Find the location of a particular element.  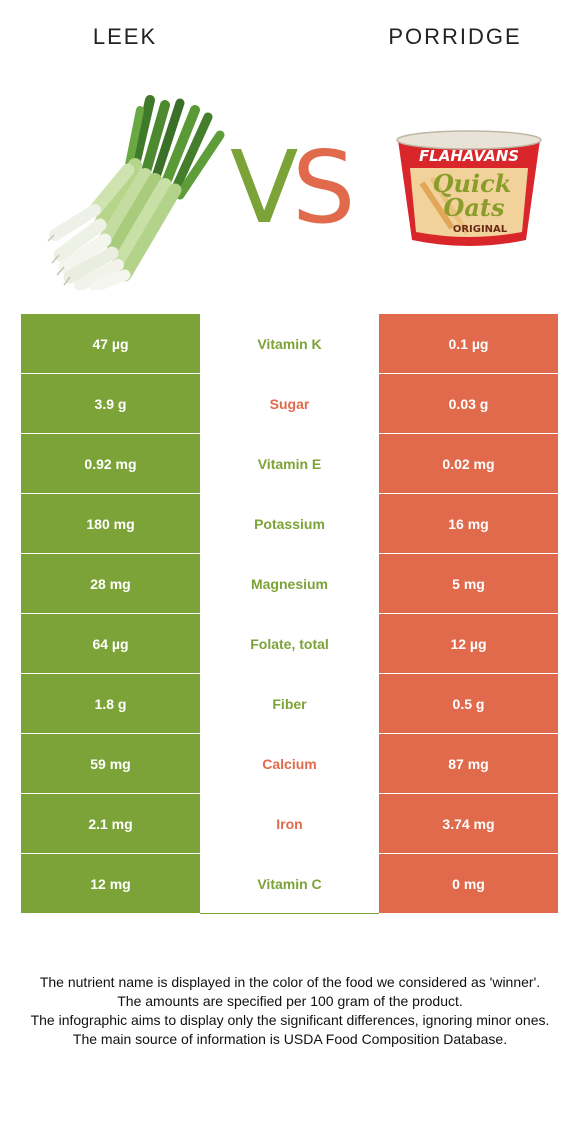

porridge-value: 0 mg is located at coordinates (468, 884).